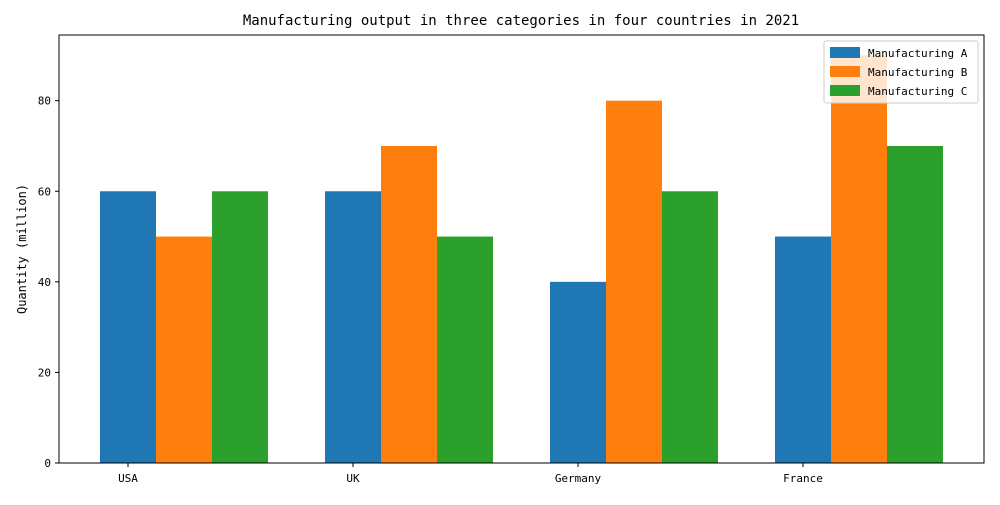 The height and width of the screenshot is (505, 1000). What do you see at coordinates (44, 282) in the screenshot?
I see `y-tick-label: 40` at bounding box center [44, 282].